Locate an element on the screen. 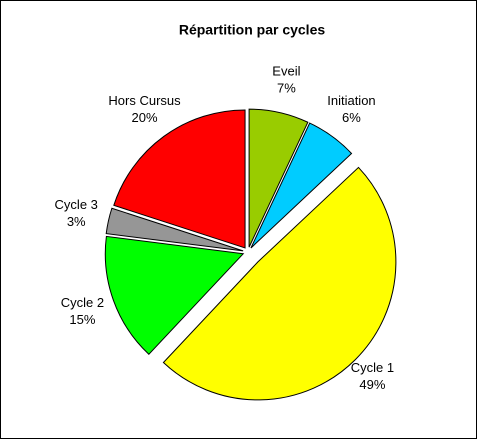 The height and width of the screenshot is (441, 478). slice-value-label: 15% is located at coordinates (82, 319).